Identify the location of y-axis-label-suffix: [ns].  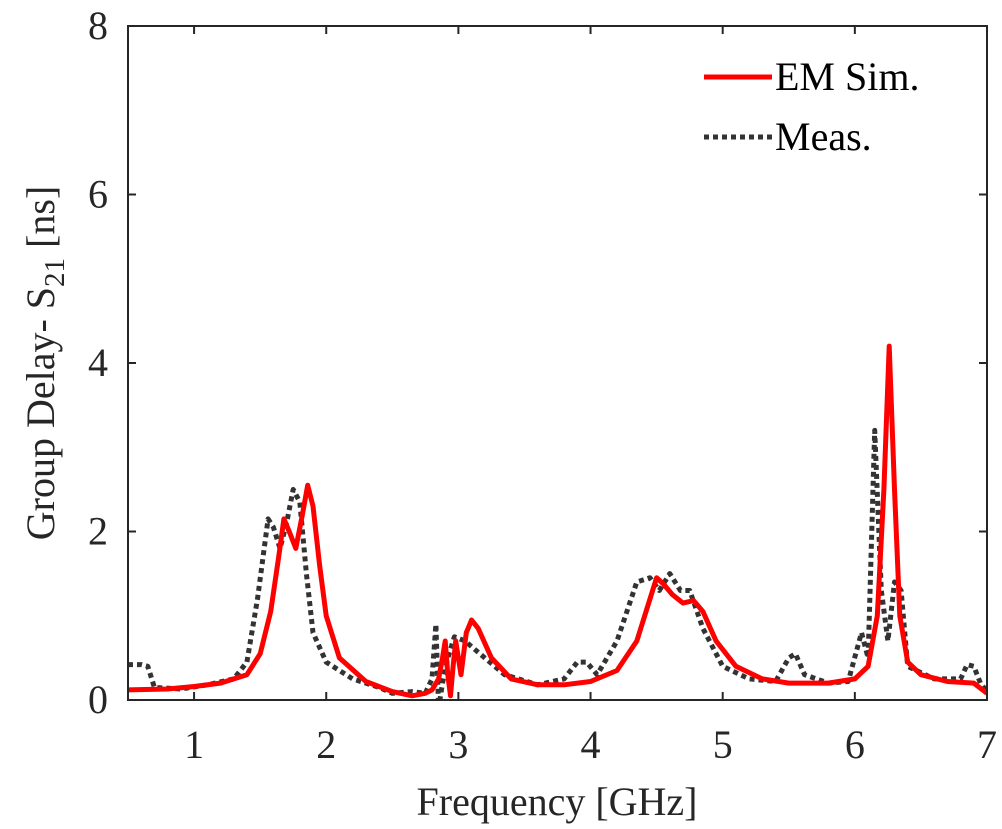
(40, 222).